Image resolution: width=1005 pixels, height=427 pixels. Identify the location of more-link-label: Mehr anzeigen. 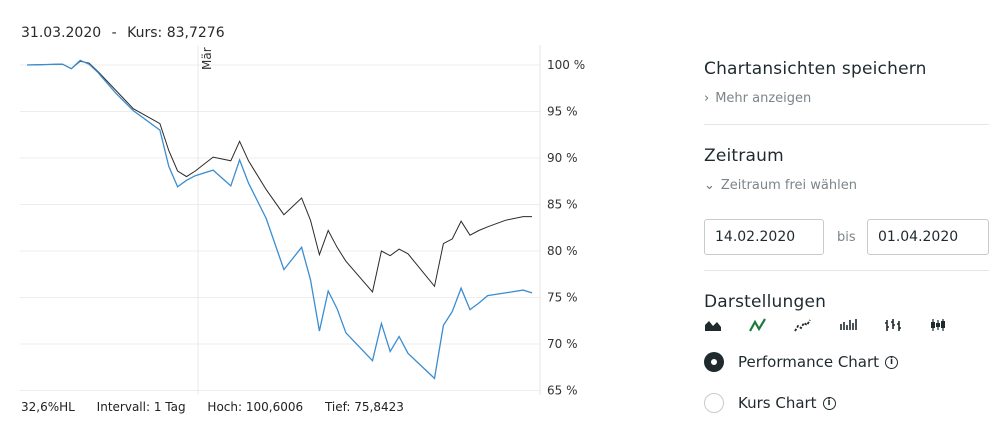
(763, 98).